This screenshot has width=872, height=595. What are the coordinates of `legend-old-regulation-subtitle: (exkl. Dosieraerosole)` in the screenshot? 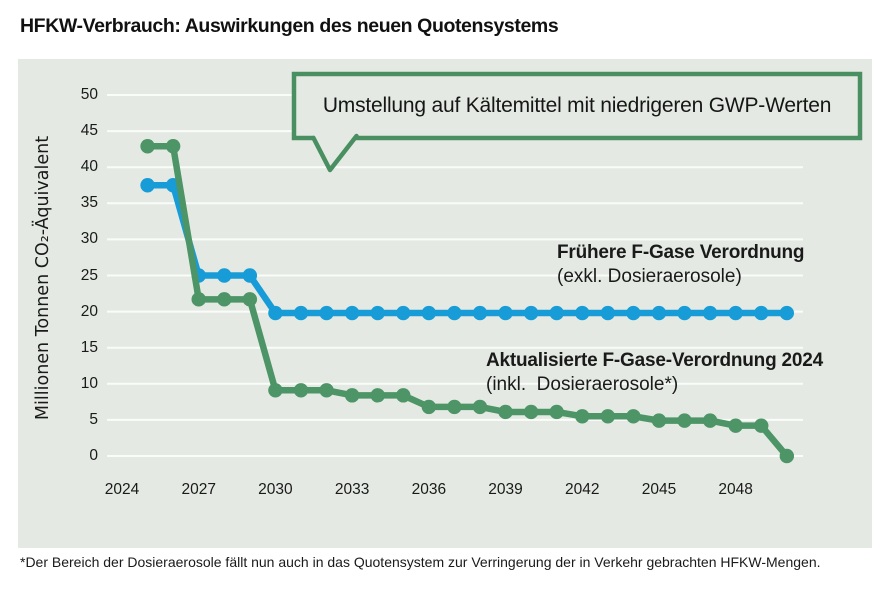 It's located at (649, 276).